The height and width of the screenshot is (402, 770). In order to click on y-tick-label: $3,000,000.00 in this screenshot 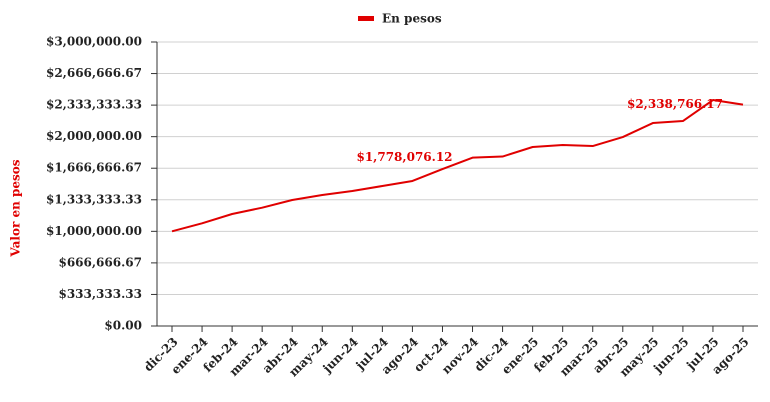, I will do `click(94, 42)`.